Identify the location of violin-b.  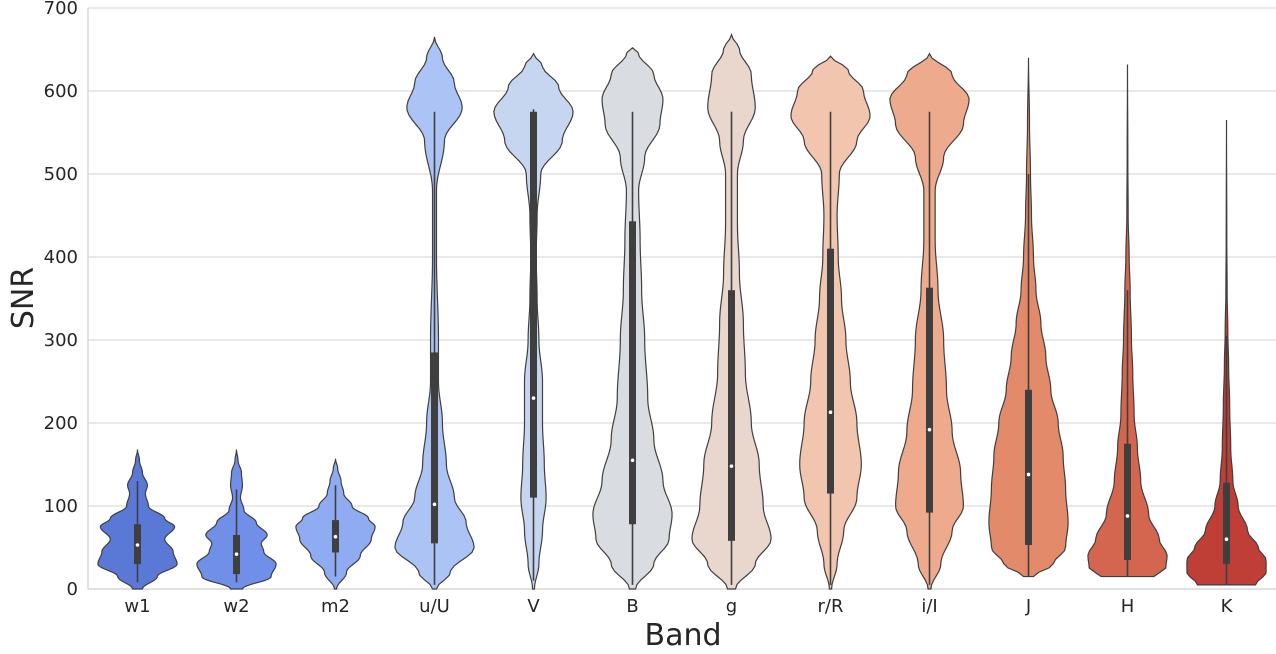
(632, 318).